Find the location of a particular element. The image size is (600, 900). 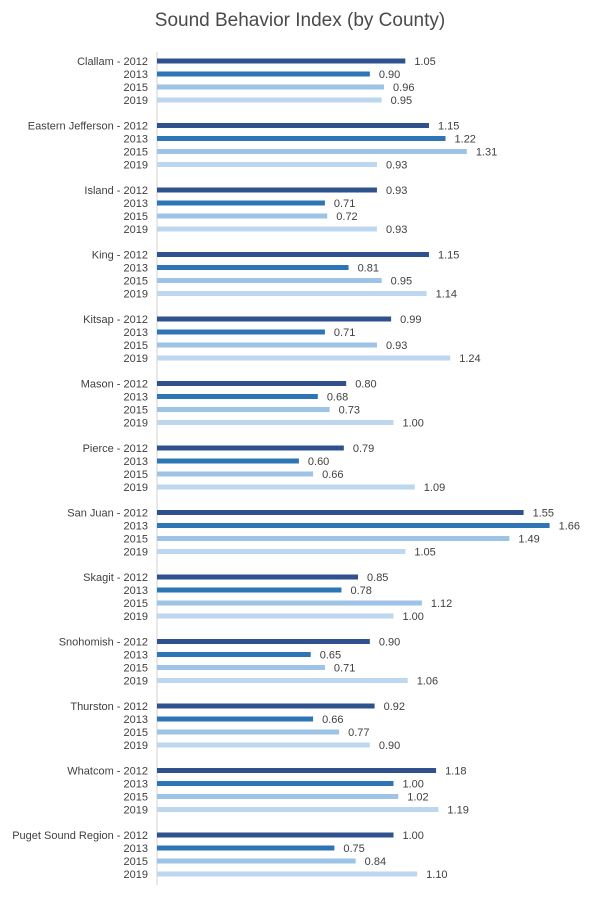

value-label: 0.77 is located at coordinates (358, 733).